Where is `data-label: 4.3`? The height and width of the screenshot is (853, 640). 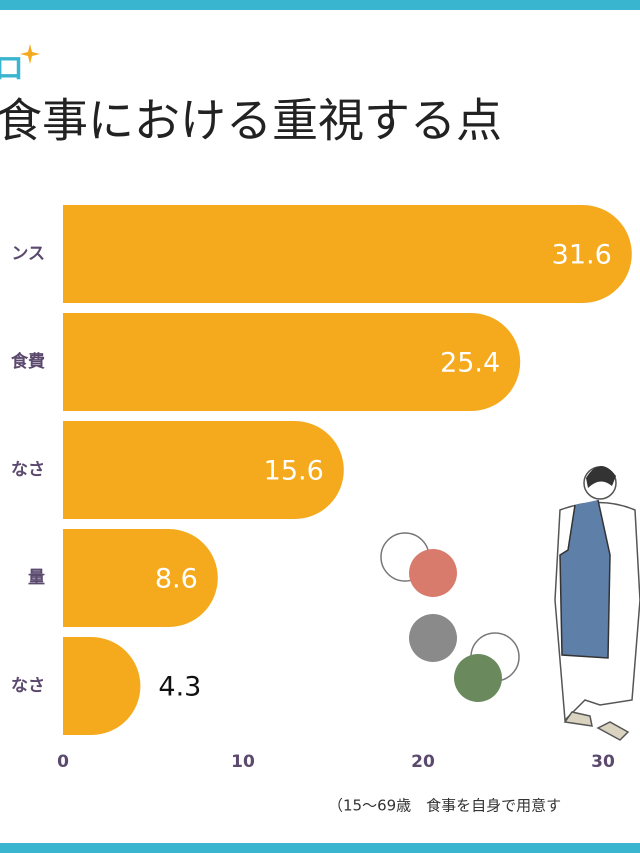 data-label: 4.3 is located at coordinates (179, 687).